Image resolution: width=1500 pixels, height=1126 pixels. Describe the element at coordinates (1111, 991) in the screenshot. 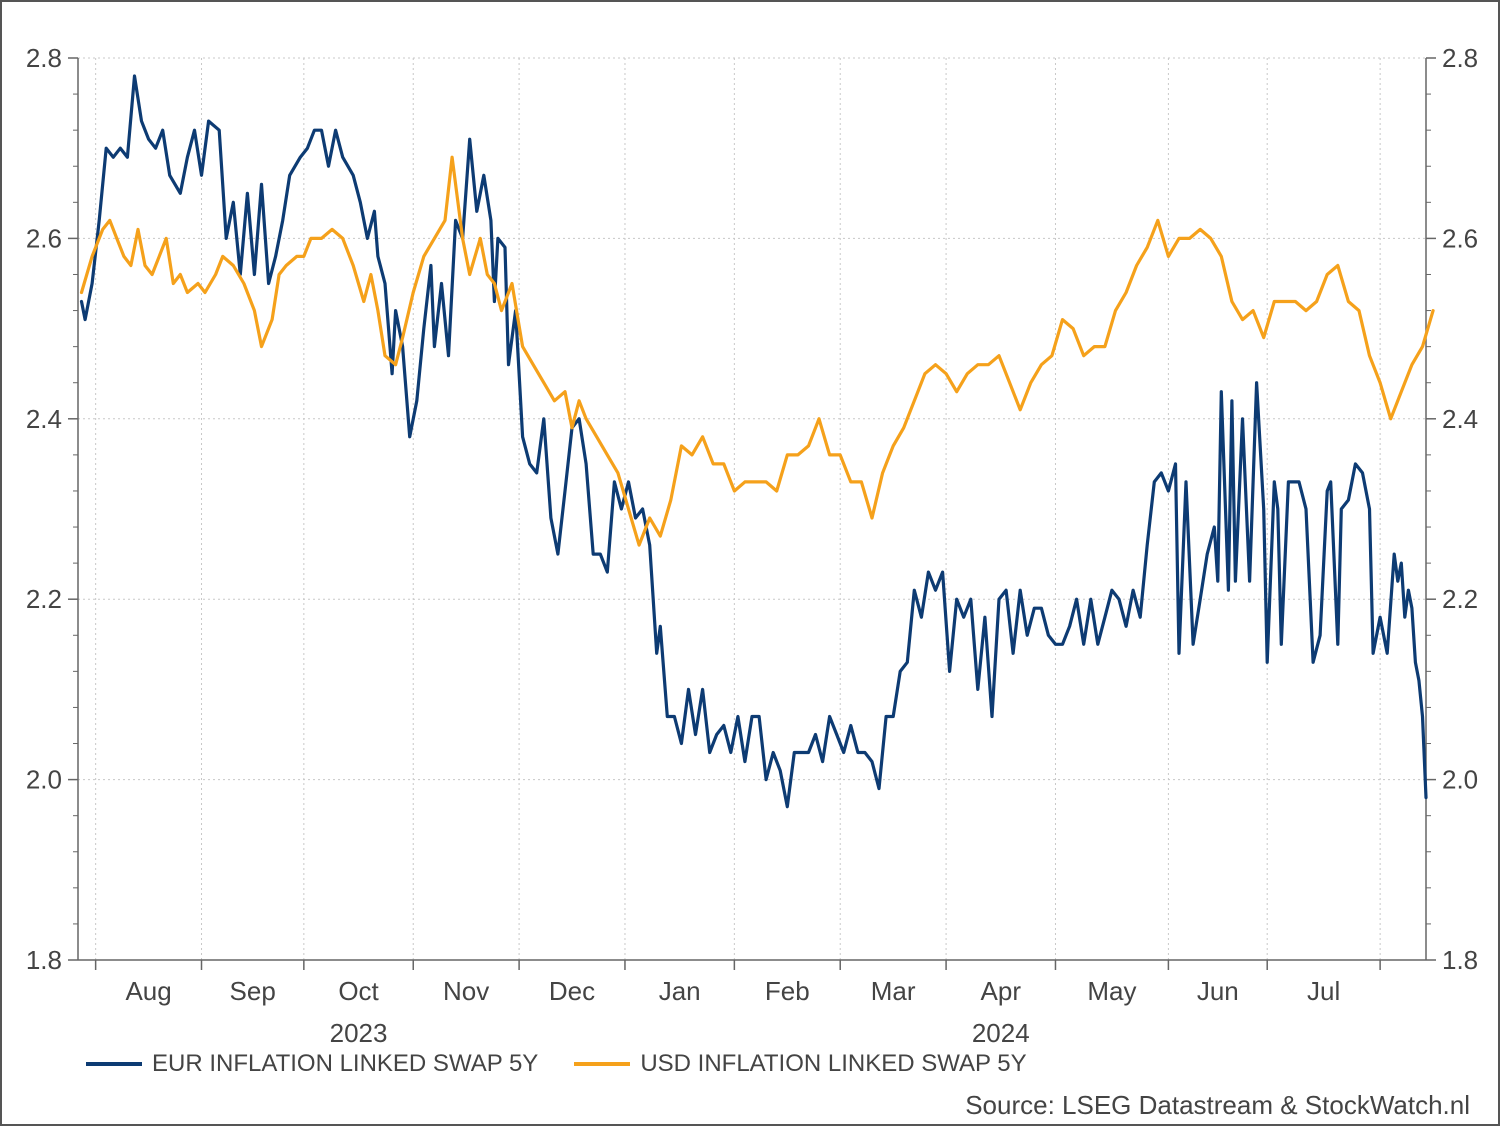

I see `x-tick-label: May` at that location.